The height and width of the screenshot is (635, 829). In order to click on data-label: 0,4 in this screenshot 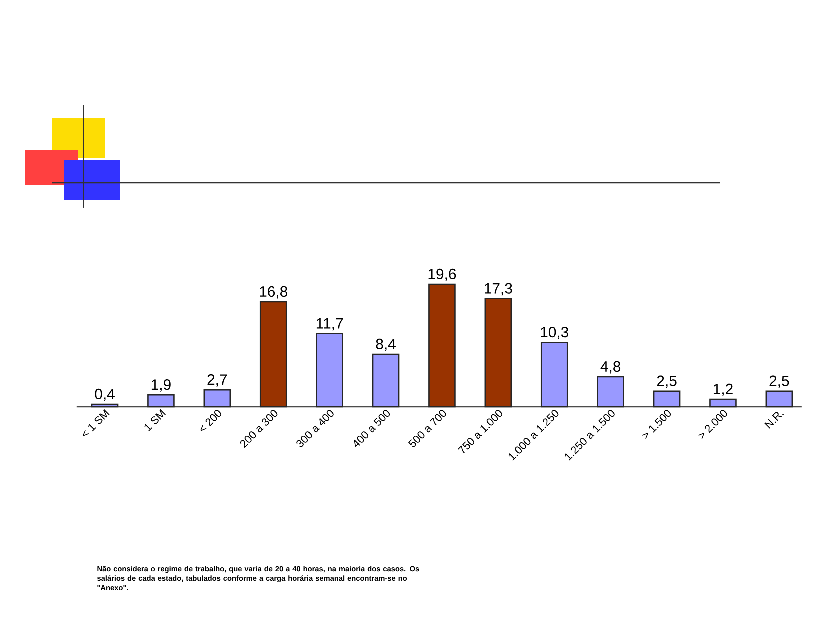, I will do `click(105, 395)`.